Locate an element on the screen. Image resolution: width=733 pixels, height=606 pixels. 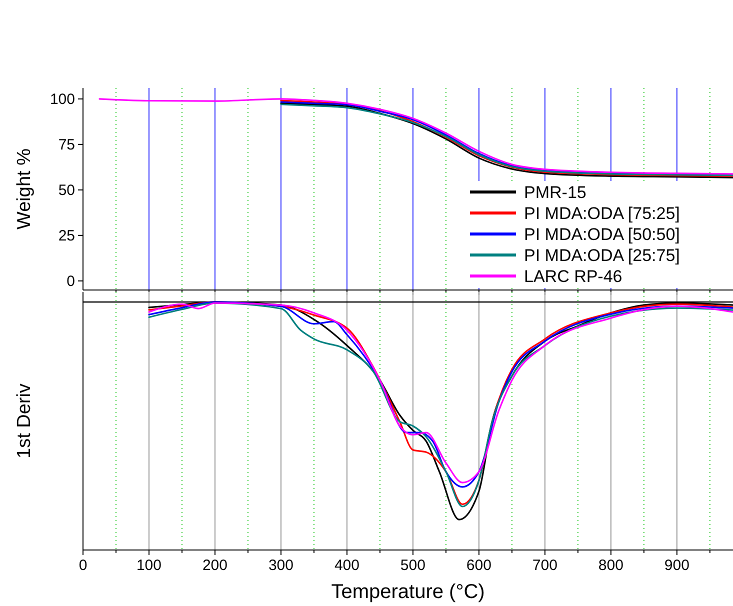
x-tick-label: 100 is located at coordinates (149, 565).